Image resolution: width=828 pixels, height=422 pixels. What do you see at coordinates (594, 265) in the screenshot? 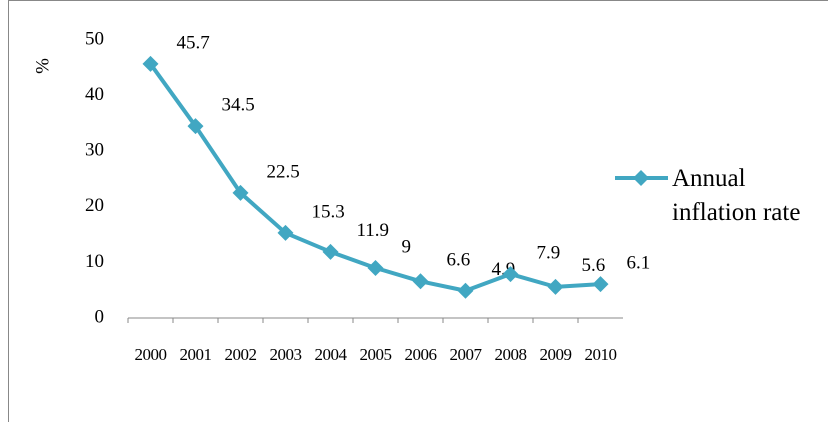
I see `data-label: 5.6` at bounding box center [594, 265].